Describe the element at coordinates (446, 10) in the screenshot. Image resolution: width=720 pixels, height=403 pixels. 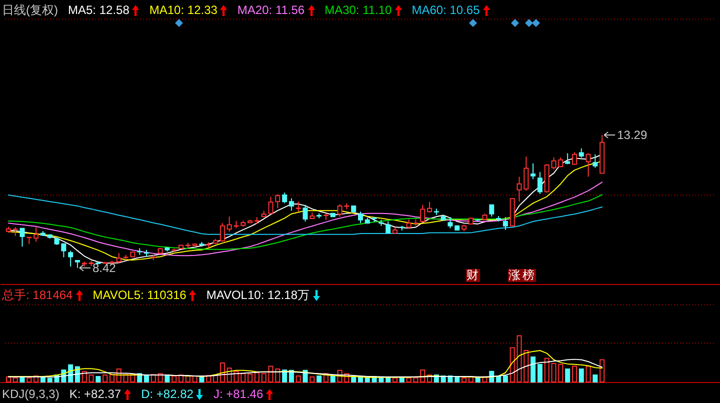
I see `text: MA60: 10.65` at that location.